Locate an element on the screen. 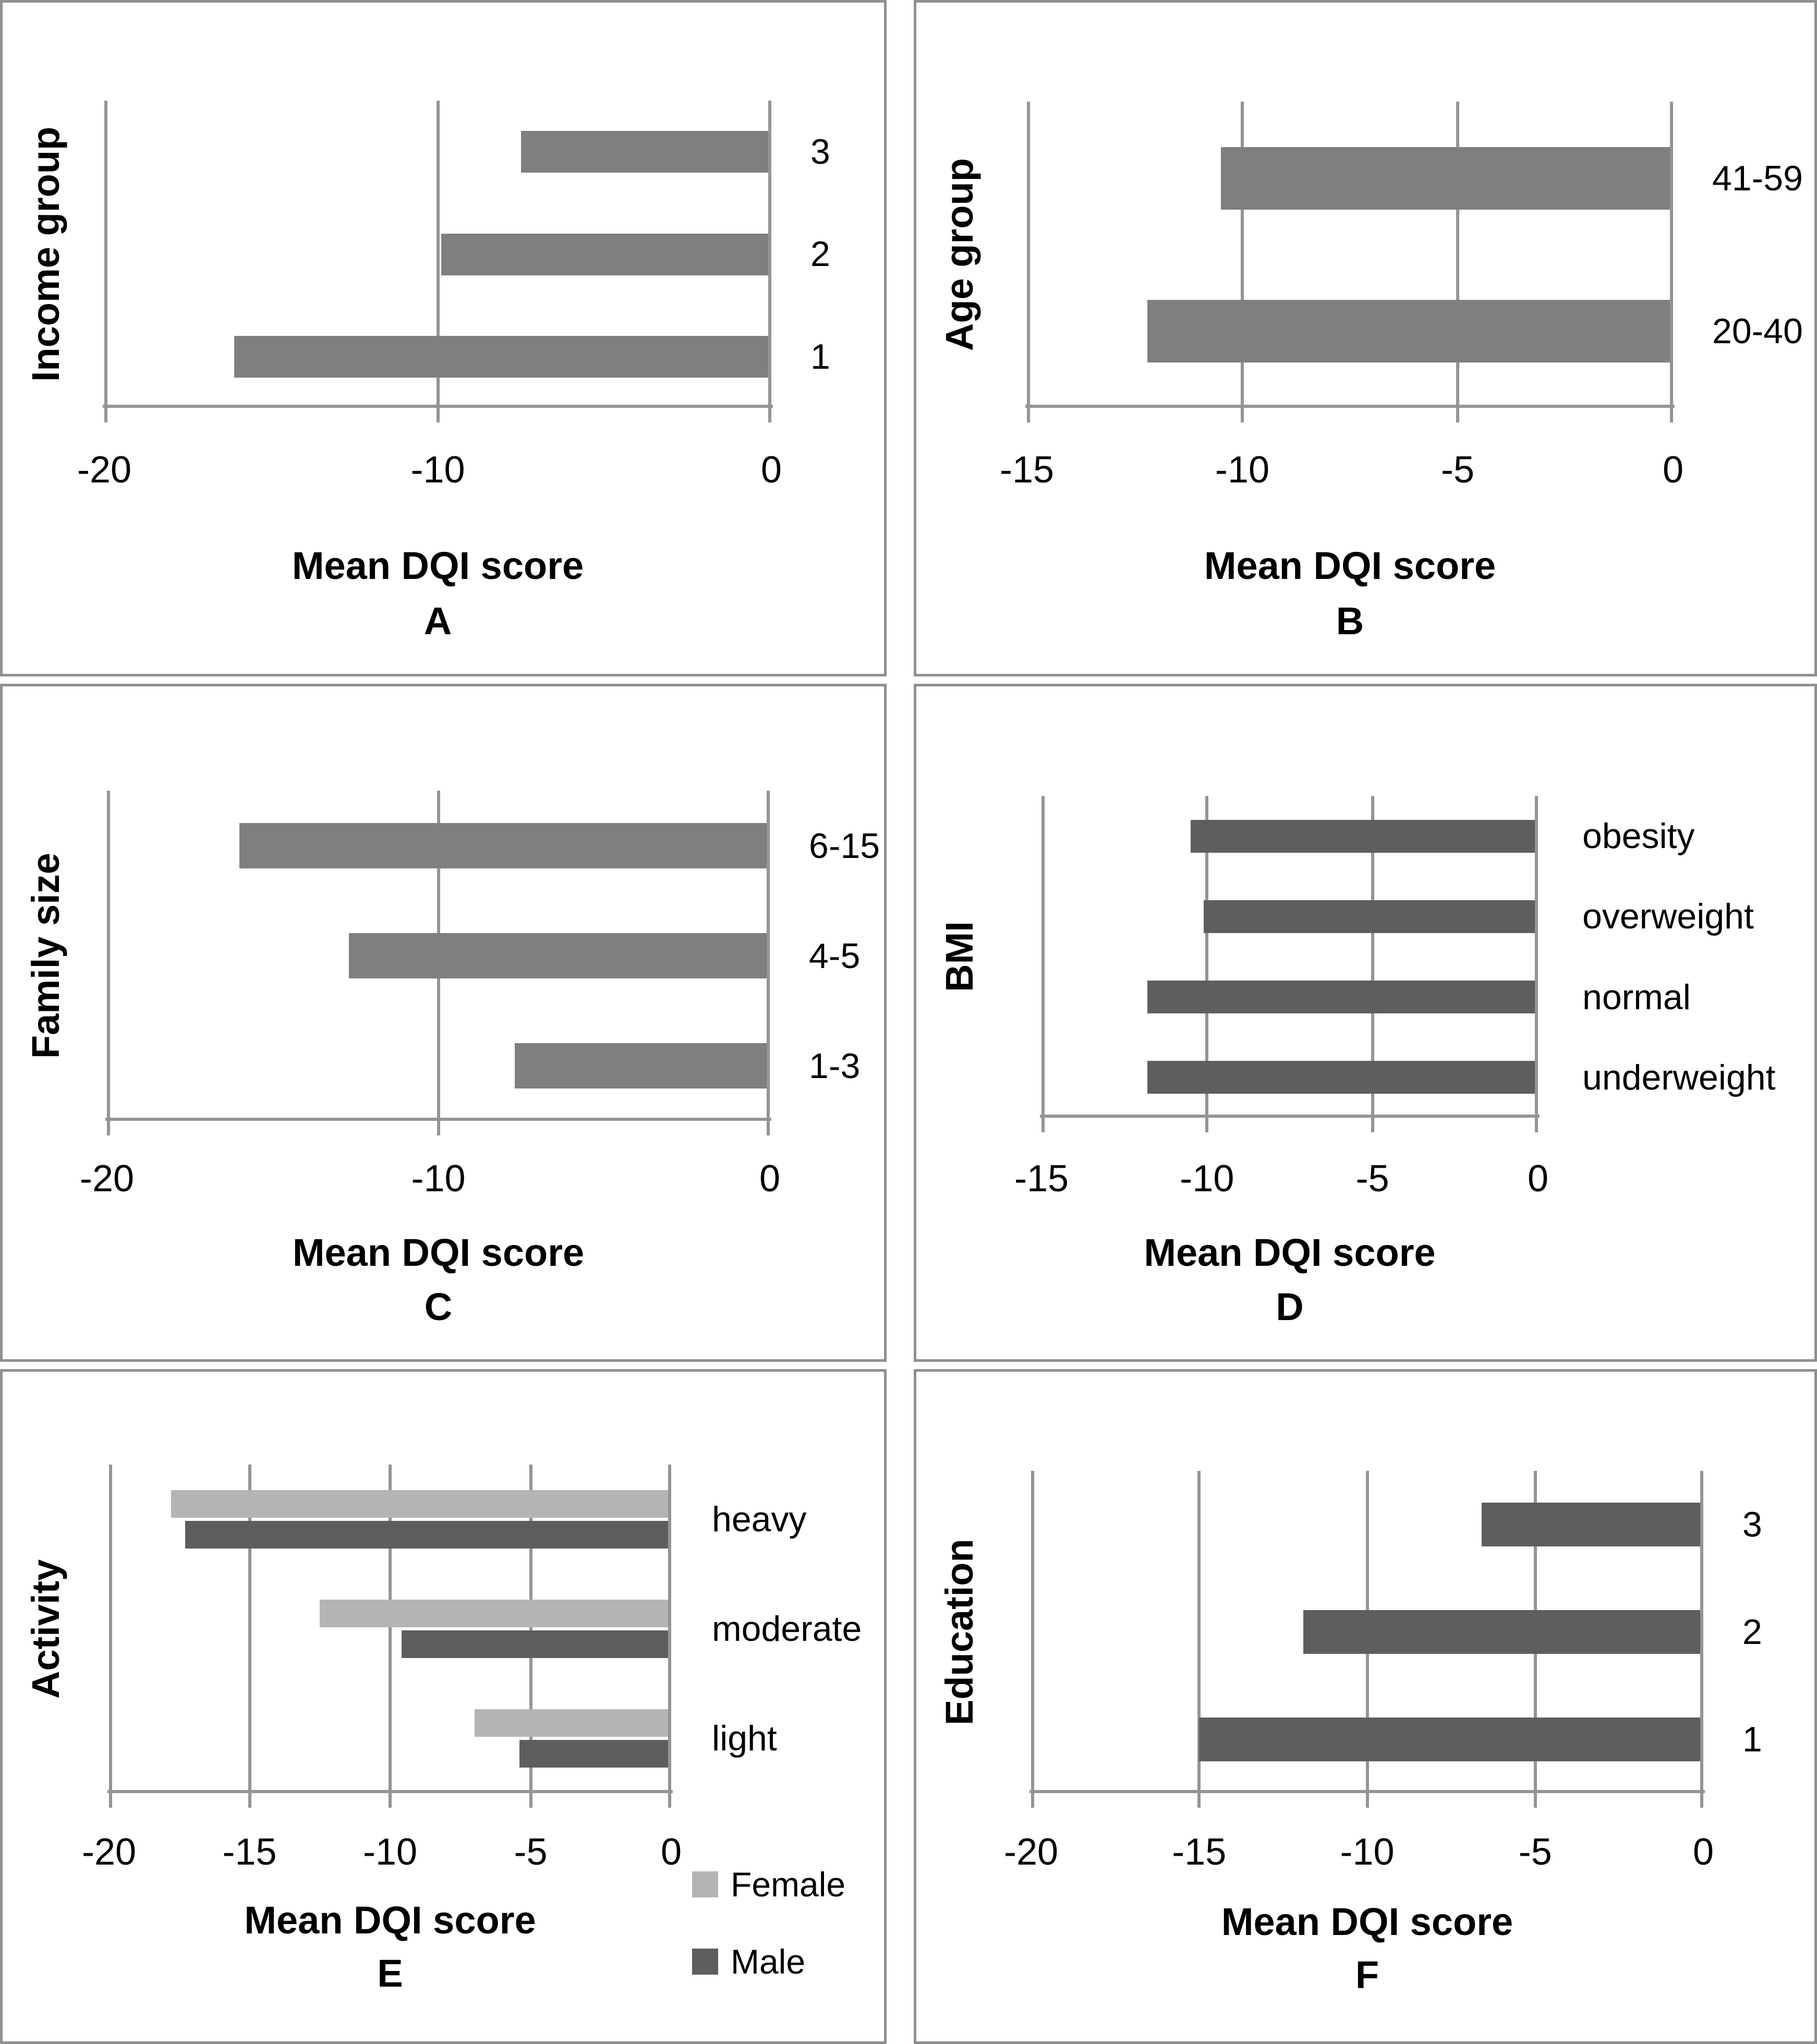  category-label: underweight is located at coordinates (1679, 1077).